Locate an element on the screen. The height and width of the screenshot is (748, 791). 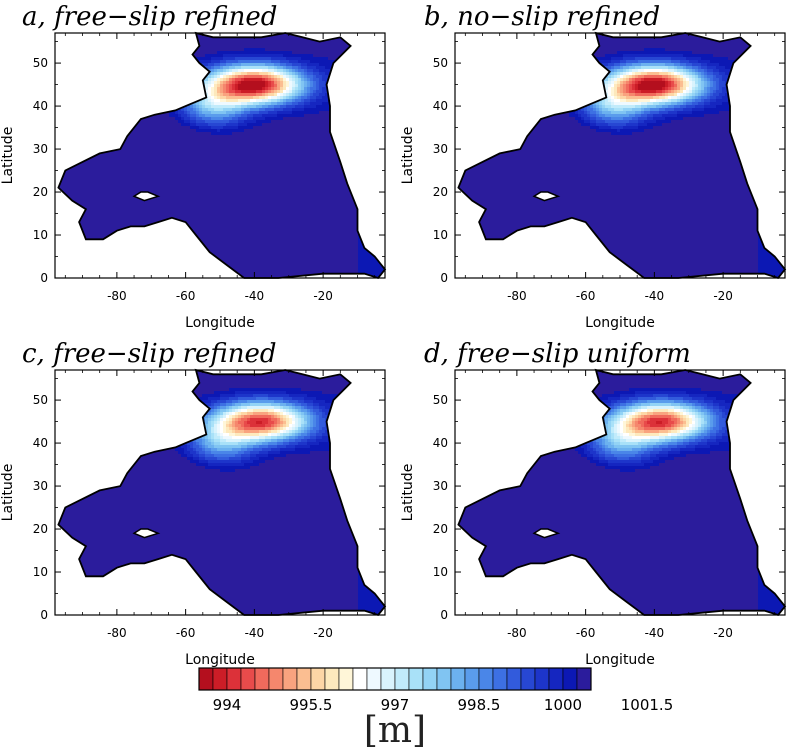
panel-title: c, free−slip refined is located at coordinates (149, 354).